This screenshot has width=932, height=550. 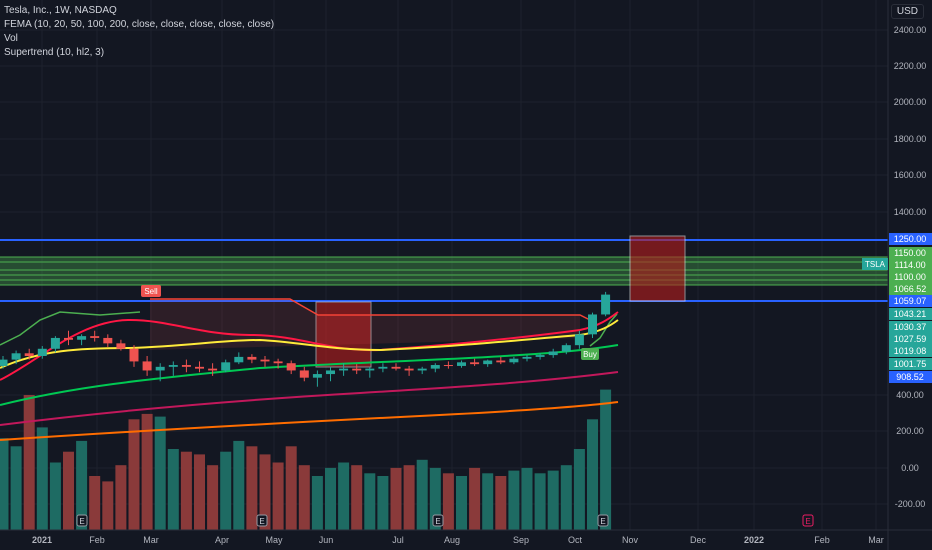 I want to click on buy-signal, so click(x=590, y=354).